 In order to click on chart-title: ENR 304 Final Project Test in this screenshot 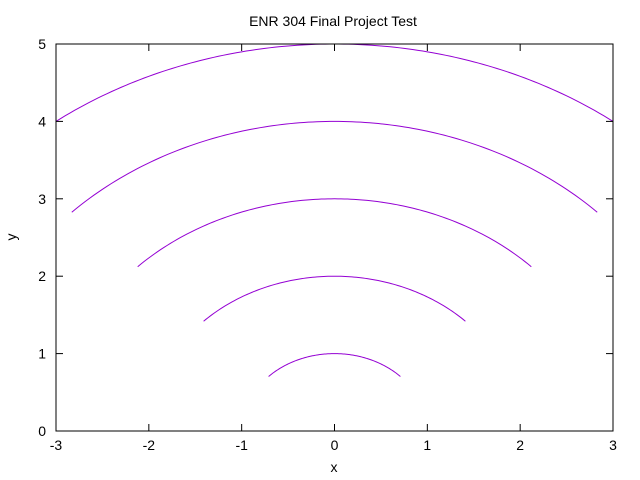, I will do `click(333, 21)`.